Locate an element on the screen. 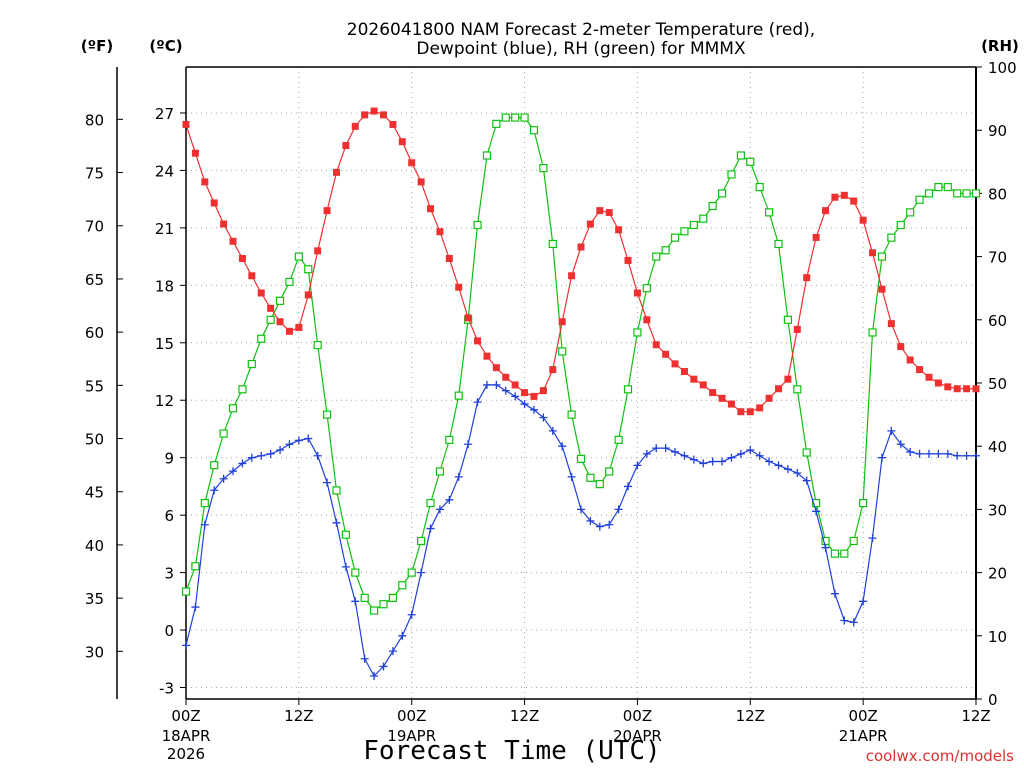  celsius-tick-label: 27 is located at coordinates (164, 114).